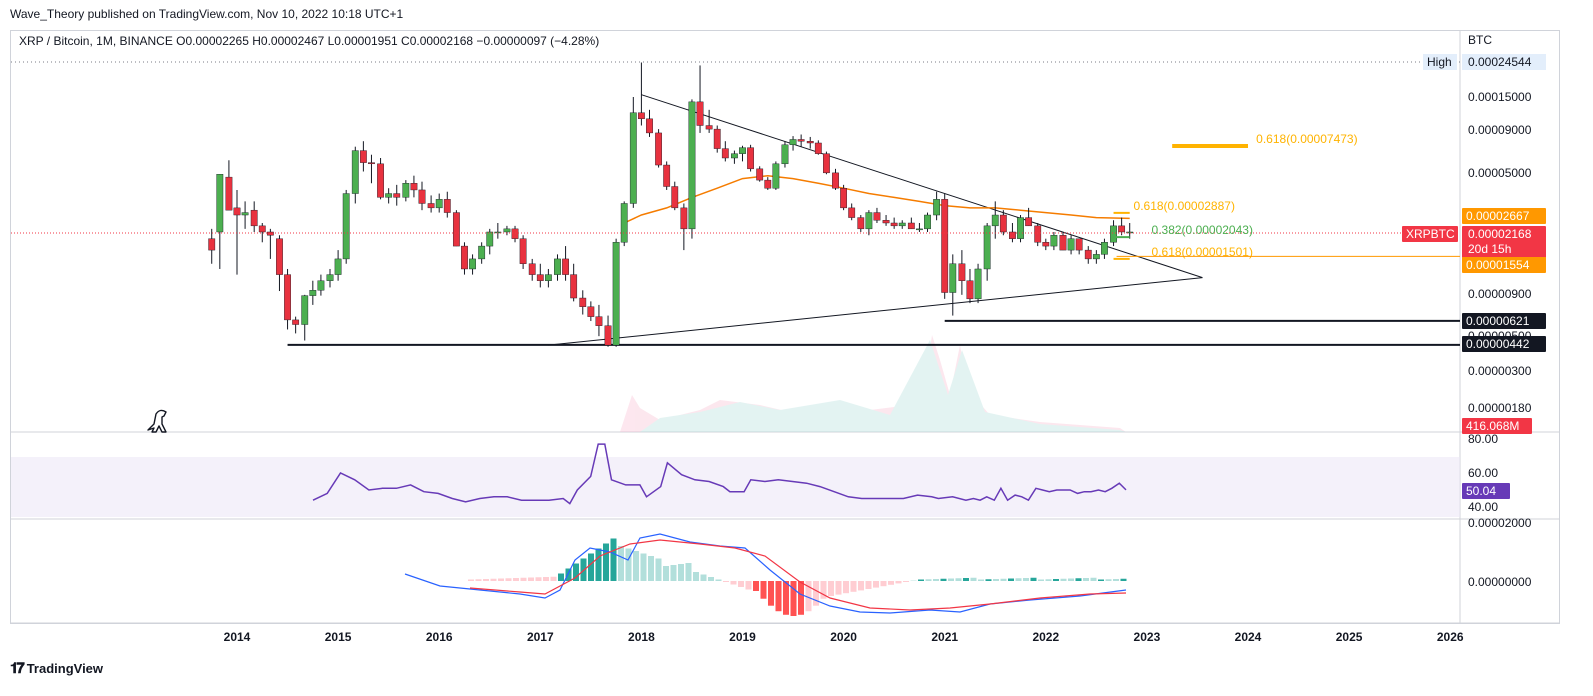 The height and width of the screenshot is (696, 1593). What do you see at coordinates (1497, 426) in the screenshot?
I see `volume-badge: 416.068M` at bounding box center [1497, 426].